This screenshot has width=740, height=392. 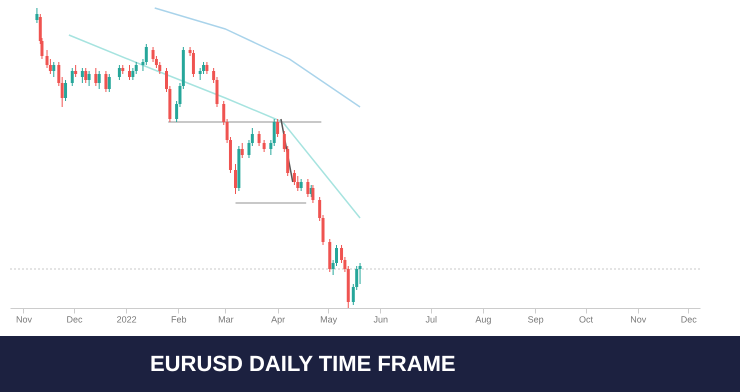 I want to click on x-tick-label: Jun, so click(x=380, y=319).